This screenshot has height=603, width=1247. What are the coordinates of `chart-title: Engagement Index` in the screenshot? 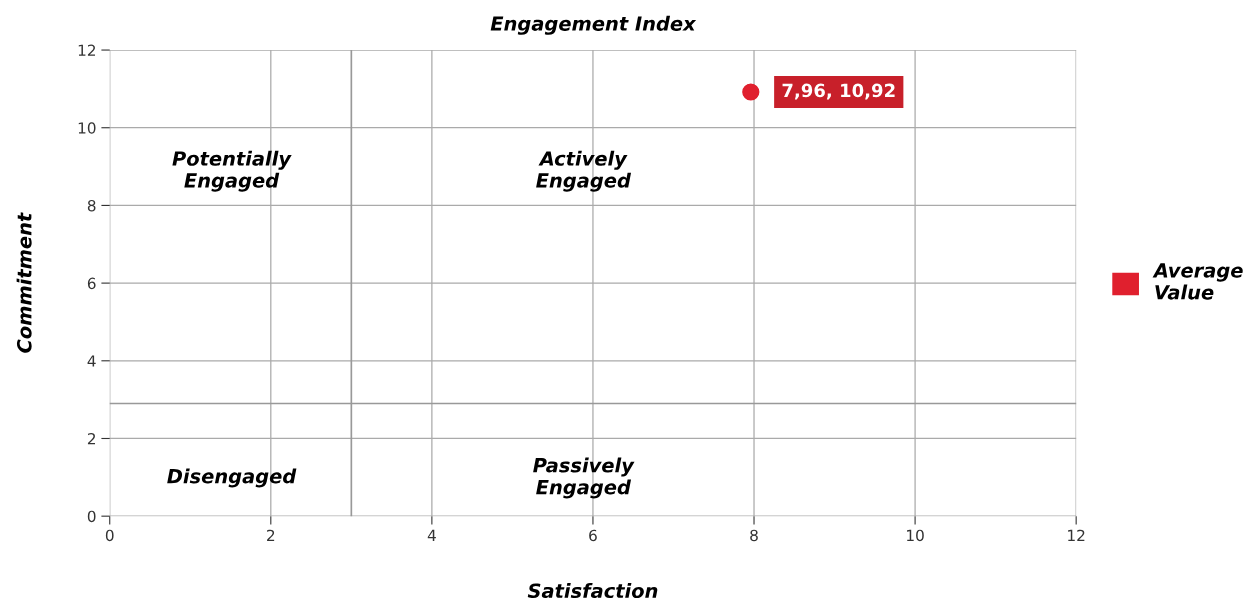 It's located at (593, 25).